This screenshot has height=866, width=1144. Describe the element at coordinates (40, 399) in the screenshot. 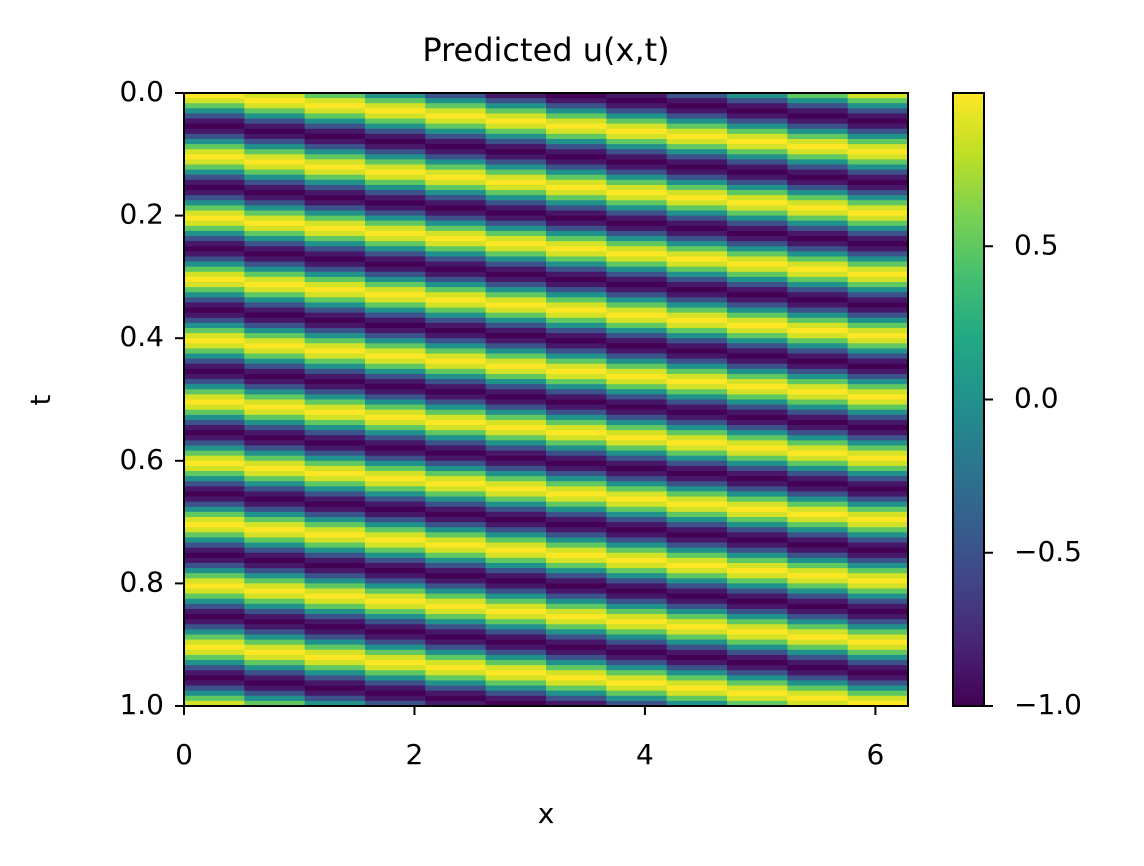

I see `y-axis-label: t` at that location.